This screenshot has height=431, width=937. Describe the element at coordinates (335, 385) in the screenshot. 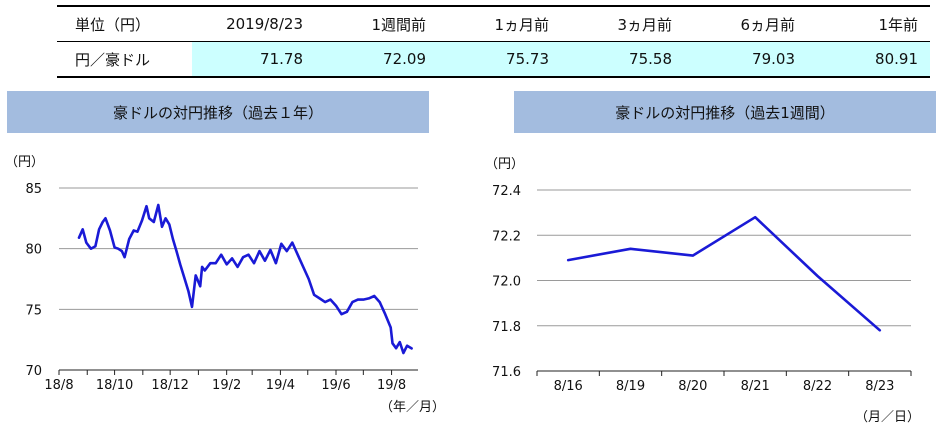

I see `x-tick-label: 19/6` at that location.